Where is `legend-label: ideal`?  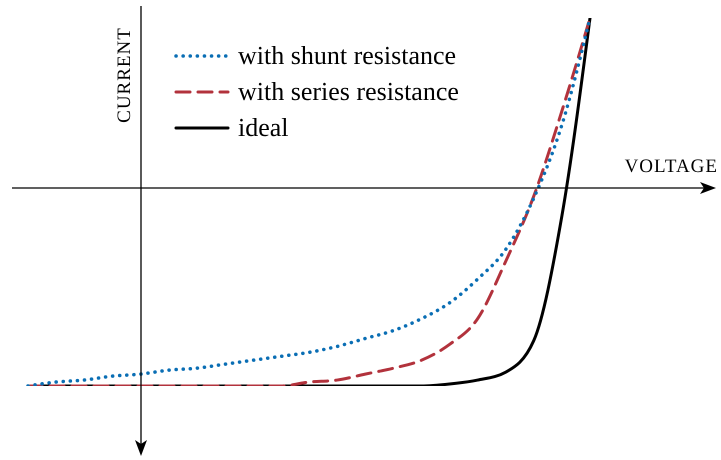
legend-label: ideal is located at coordinates (263, 128).